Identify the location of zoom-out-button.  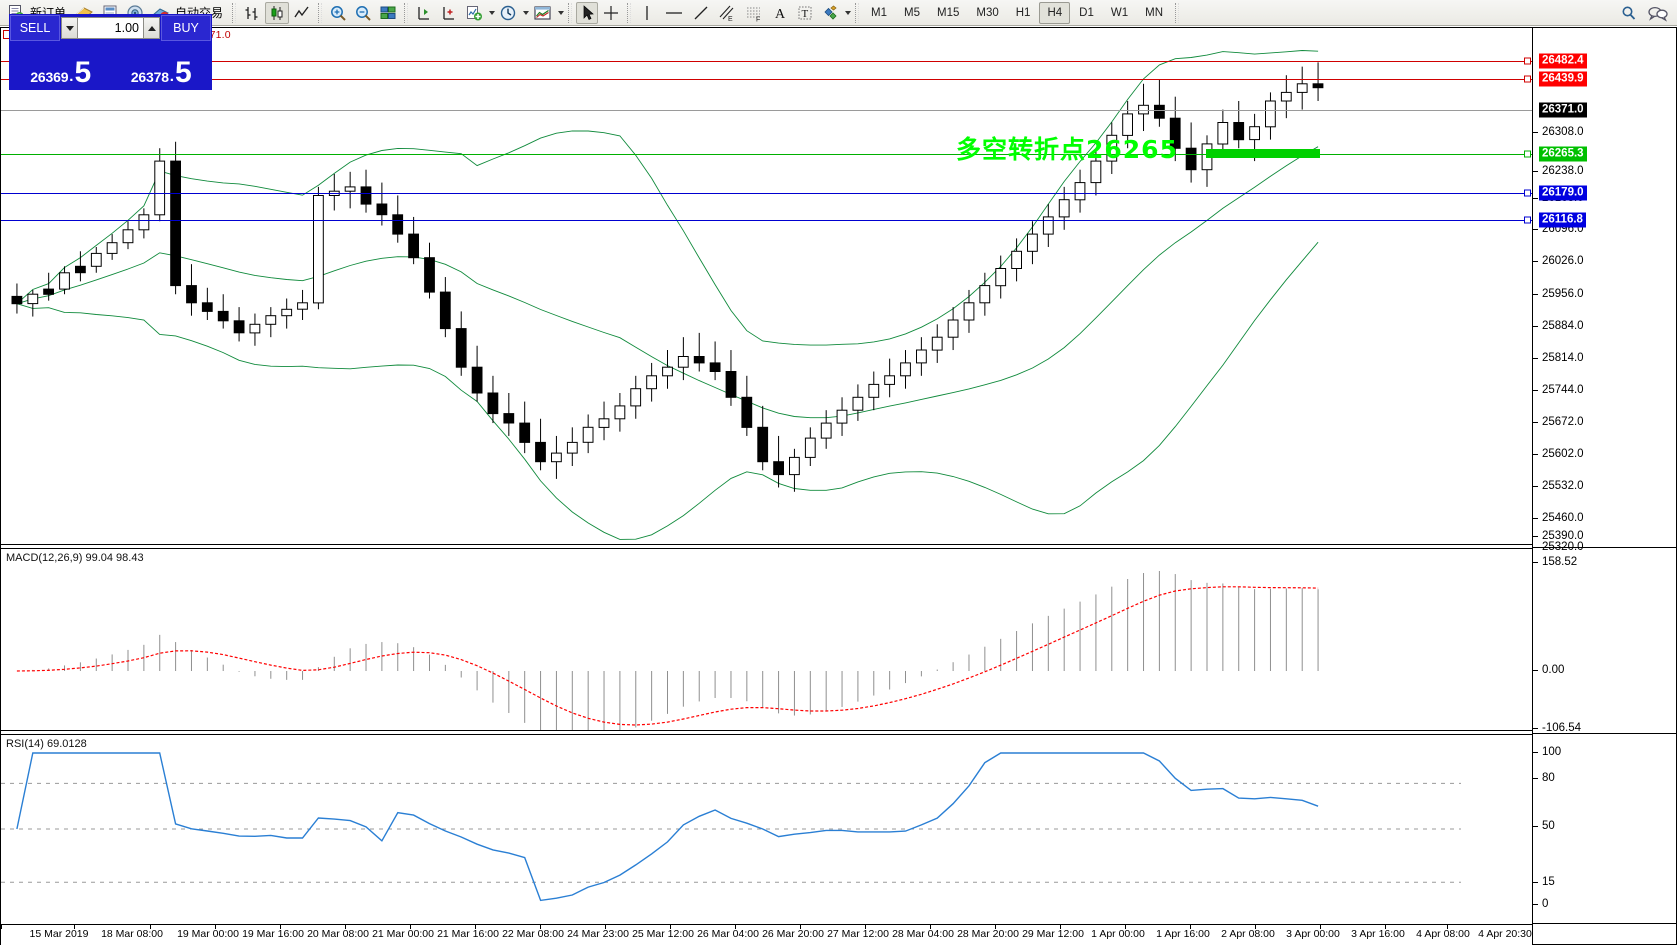
(363, 13).